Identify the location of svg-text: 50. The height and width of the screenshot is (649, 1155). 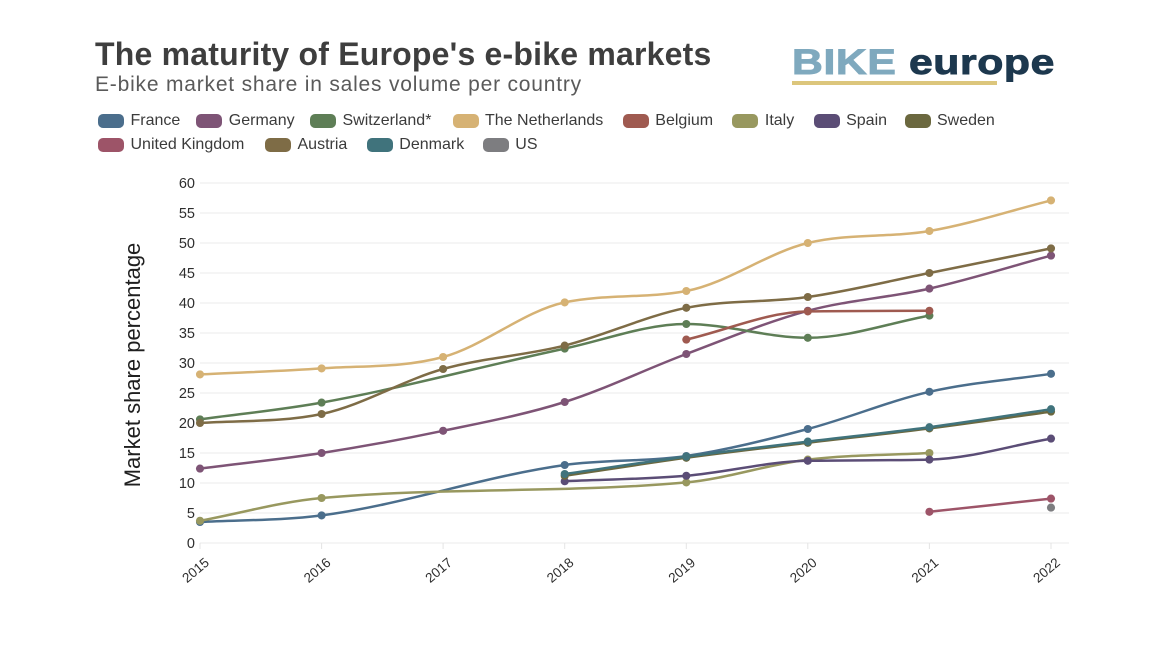
(187, 244).